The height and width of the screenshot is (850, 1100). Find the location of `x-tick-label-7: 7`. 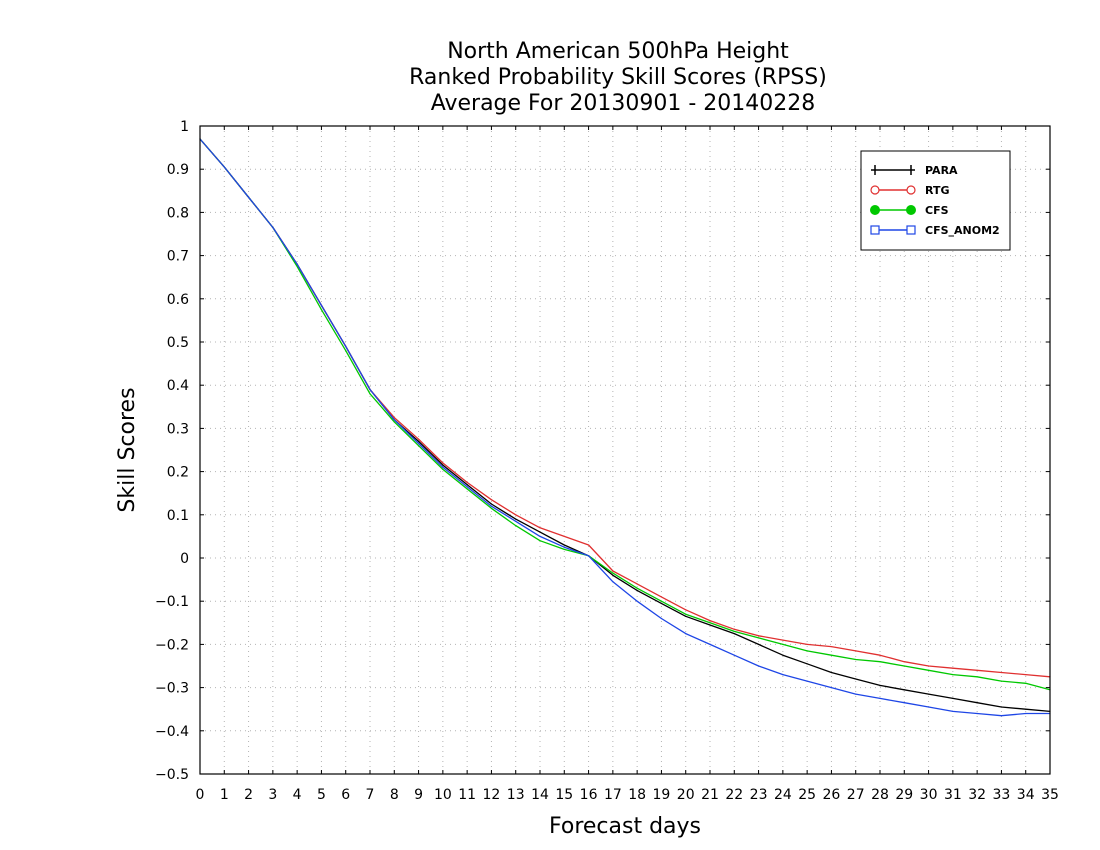

x-tick-label-7: 7 is located at coordinates (370, 795).